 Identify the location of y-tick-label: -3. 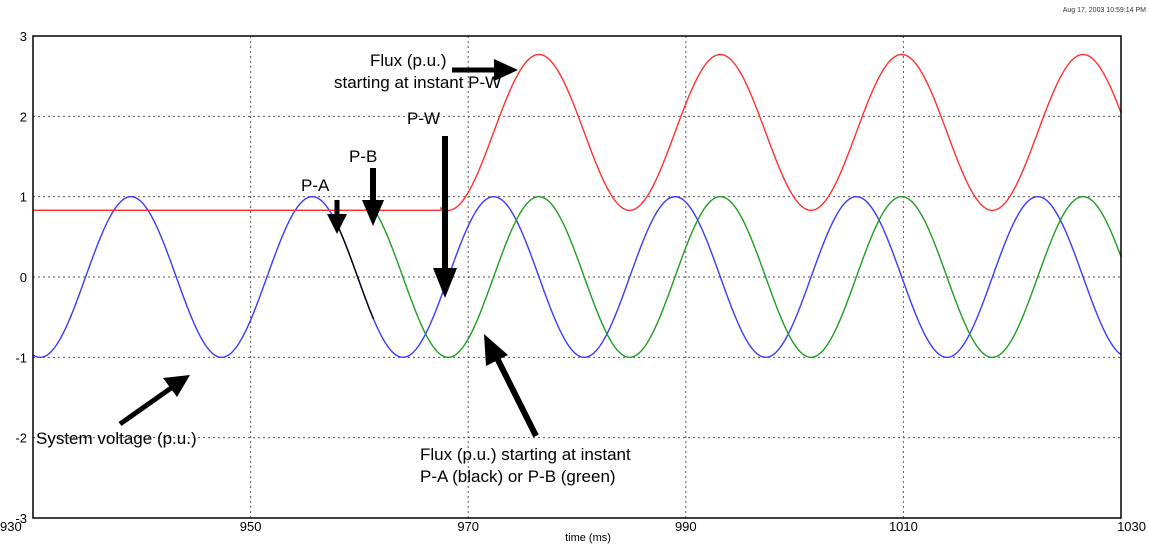
(21, 518).